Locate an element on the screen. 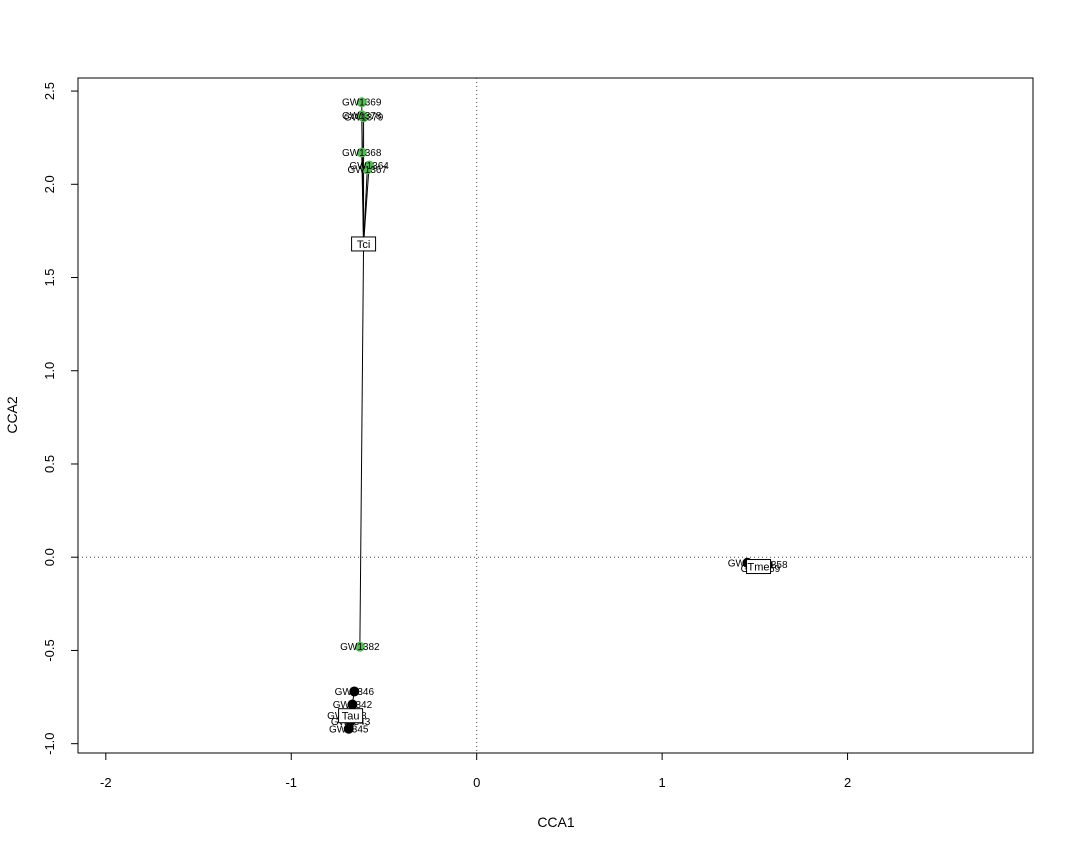 The image size is (1074, 852). point-label: GW1368 is located at coordinates (362, 153).